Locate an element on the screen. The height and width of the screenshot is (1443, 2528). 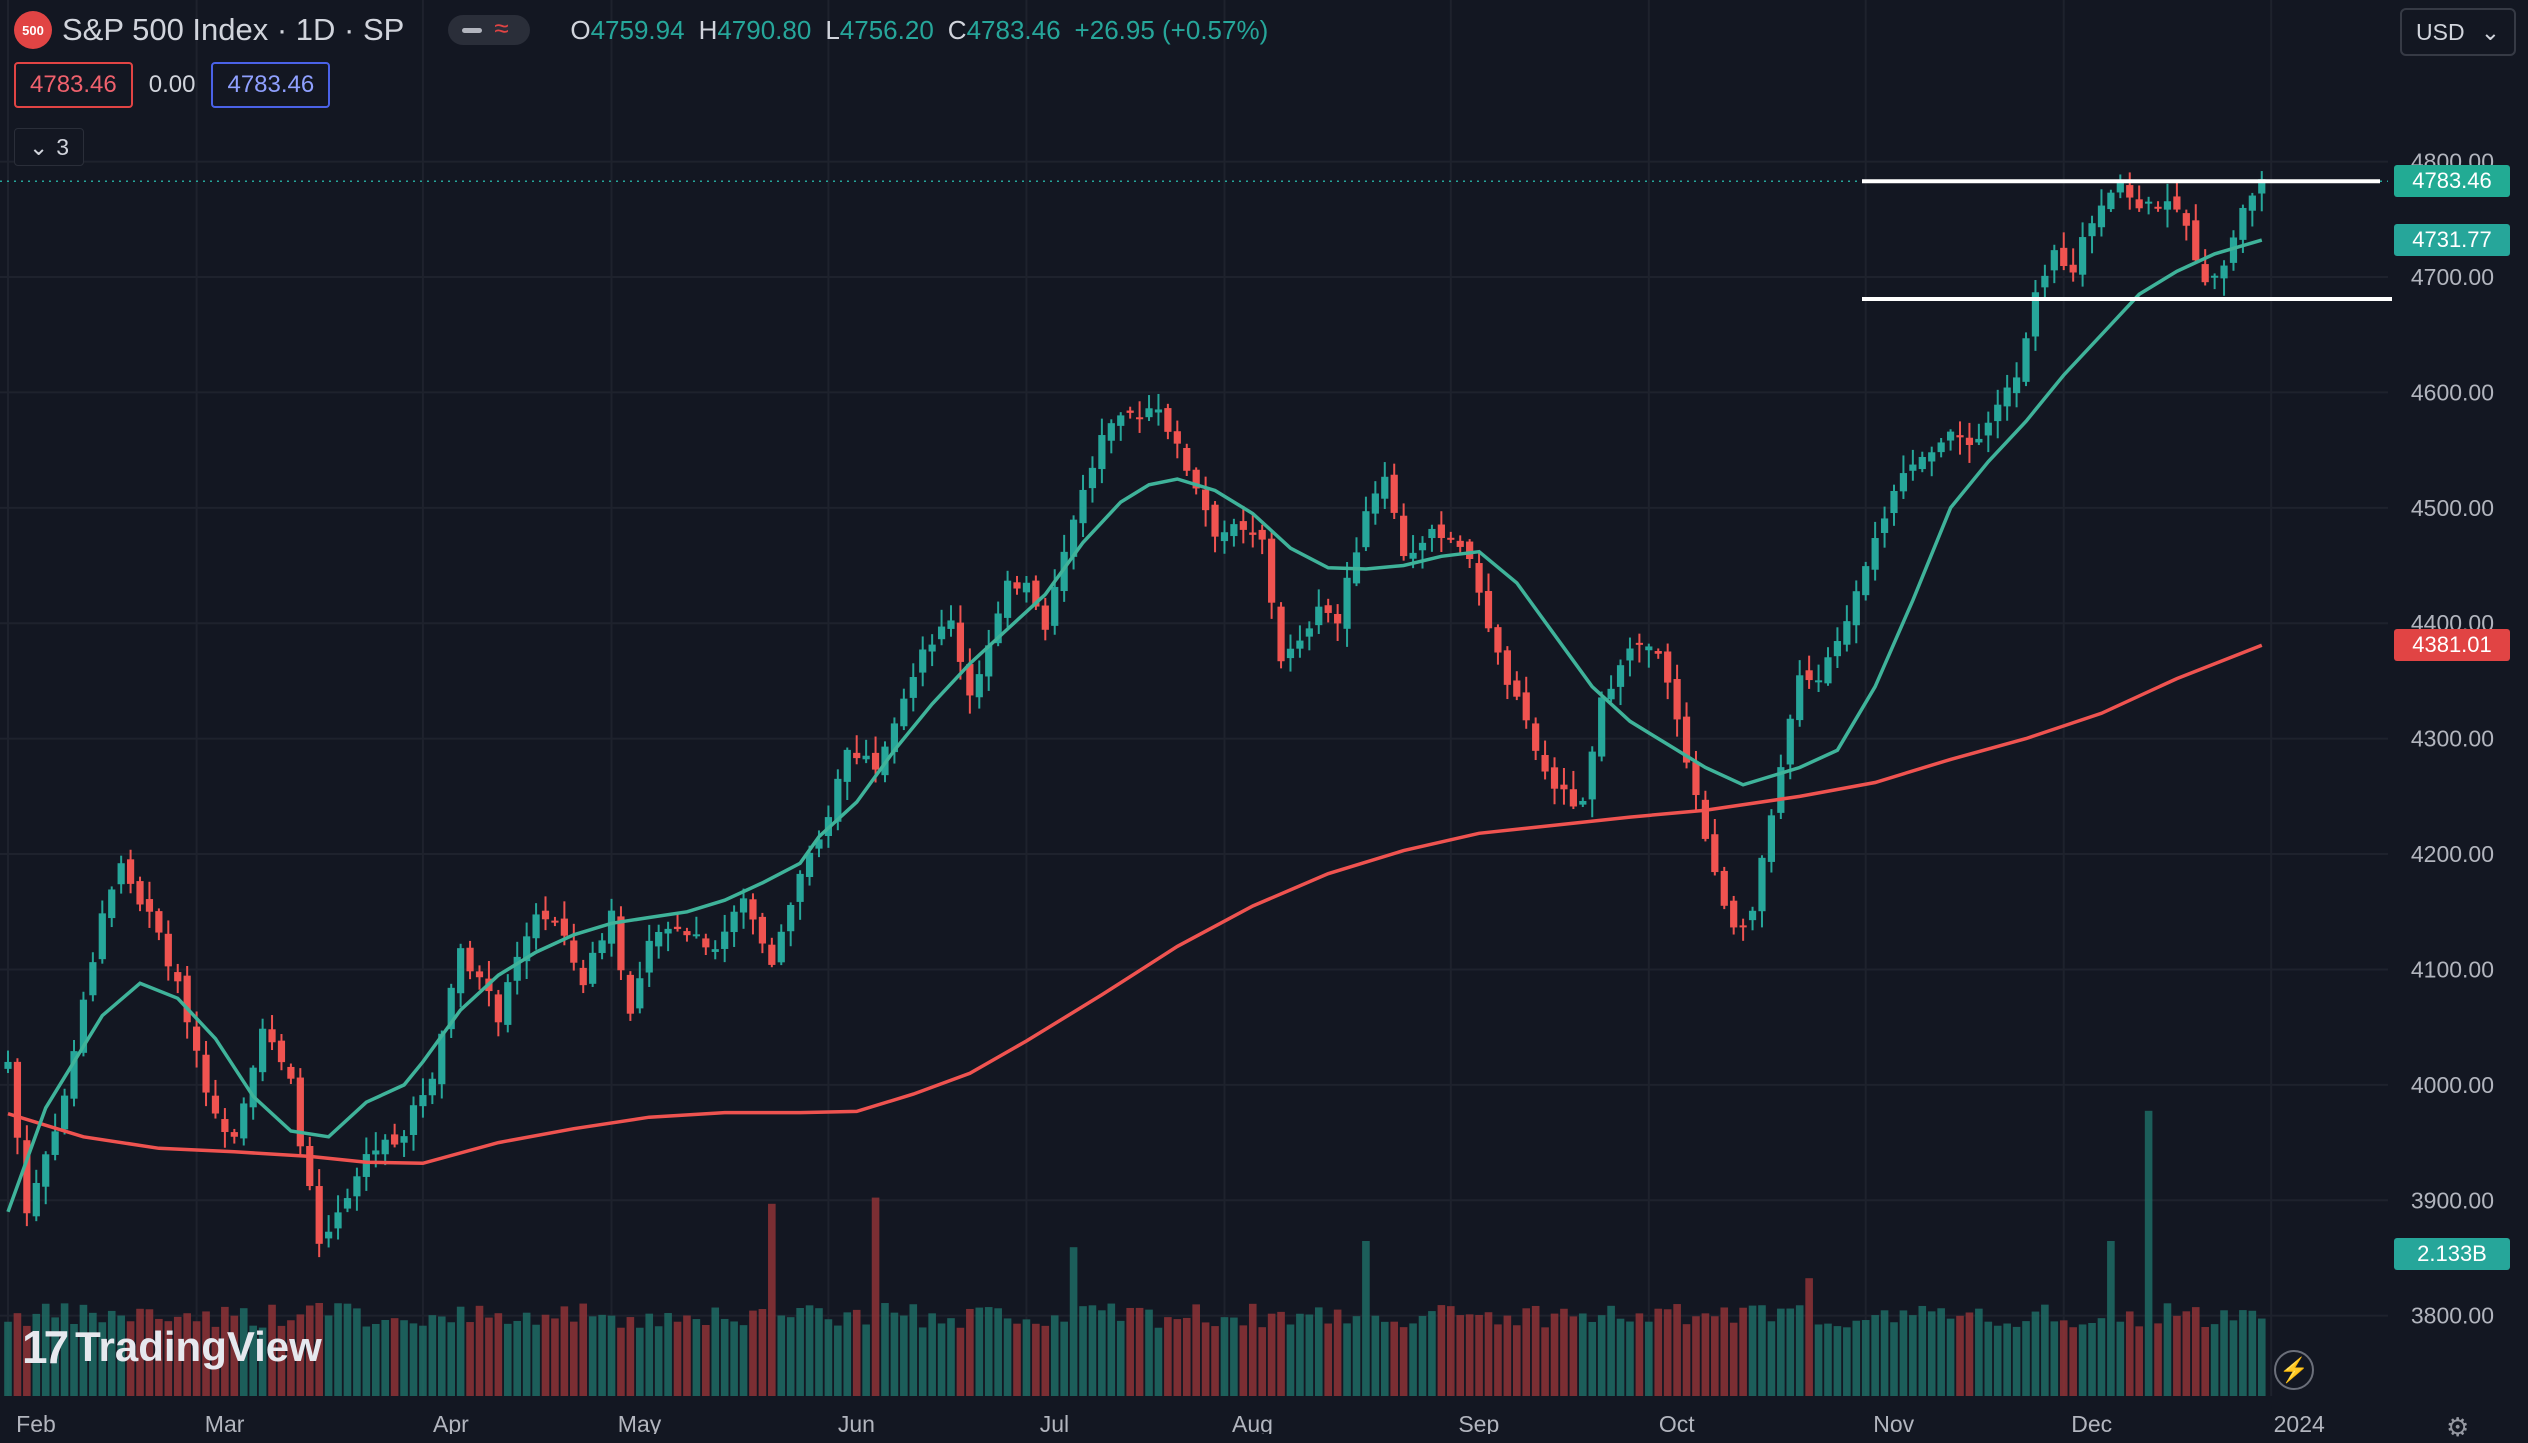
price-tick-label: 4300.00 is located at coordinates (2452, 739).